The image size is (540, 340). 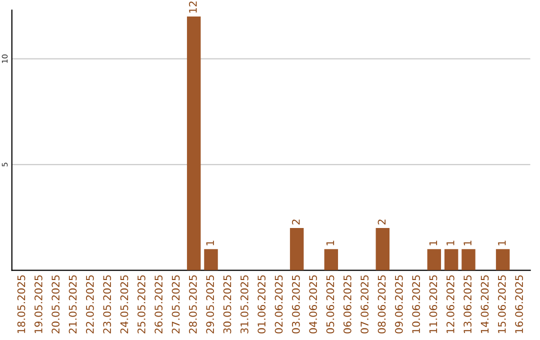 What do you see at coordinates (313, 304) in the screenshot?
I see `x-tick-label: 04.06.2025` at bounding box center [313, 304].